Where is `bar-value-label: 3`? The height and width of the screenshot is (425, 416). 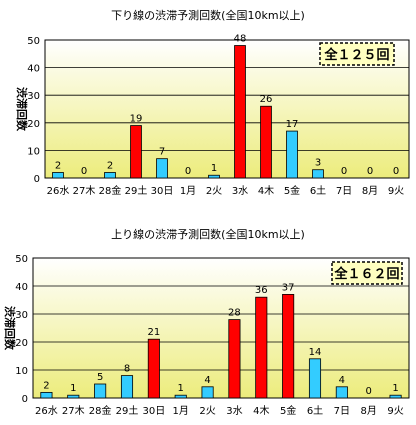
bar-value-label: 3 is located at coordinates (318, 163).